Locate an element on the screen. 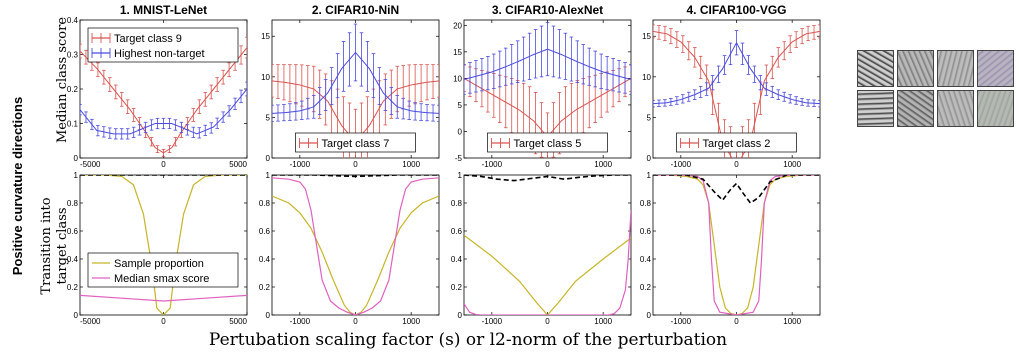 Image resolution: width=1019 pixels, height=354 pixels. mnist-direction-2-thumbnail is located at coordinates (875, 108).